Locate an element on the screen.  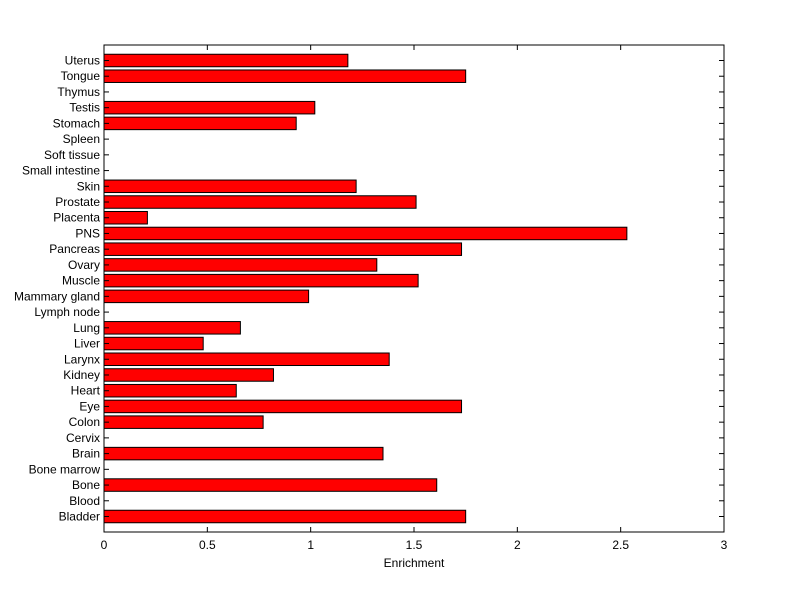
y-tick-label: Cervix is located at coordinates (83, 438).